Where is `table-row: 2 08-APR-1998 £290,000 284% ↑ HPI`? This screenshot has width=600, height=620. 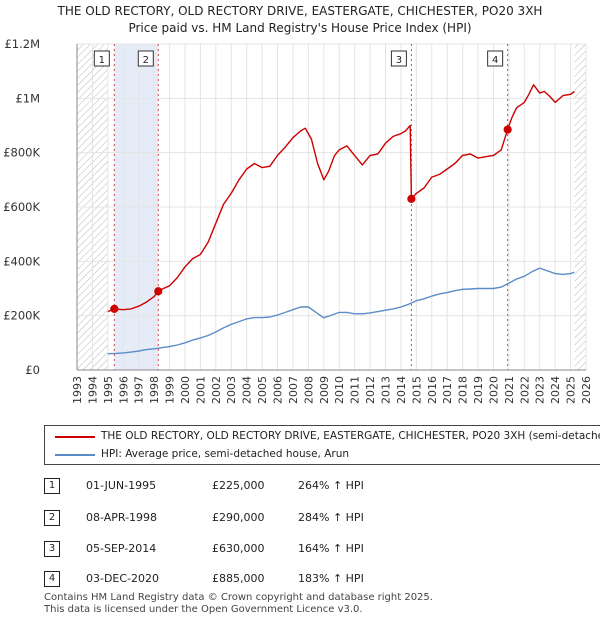
table-row: 2 08-APR-1998 £290,000 284% ↑ HPI is located at coordinates (300, 518).